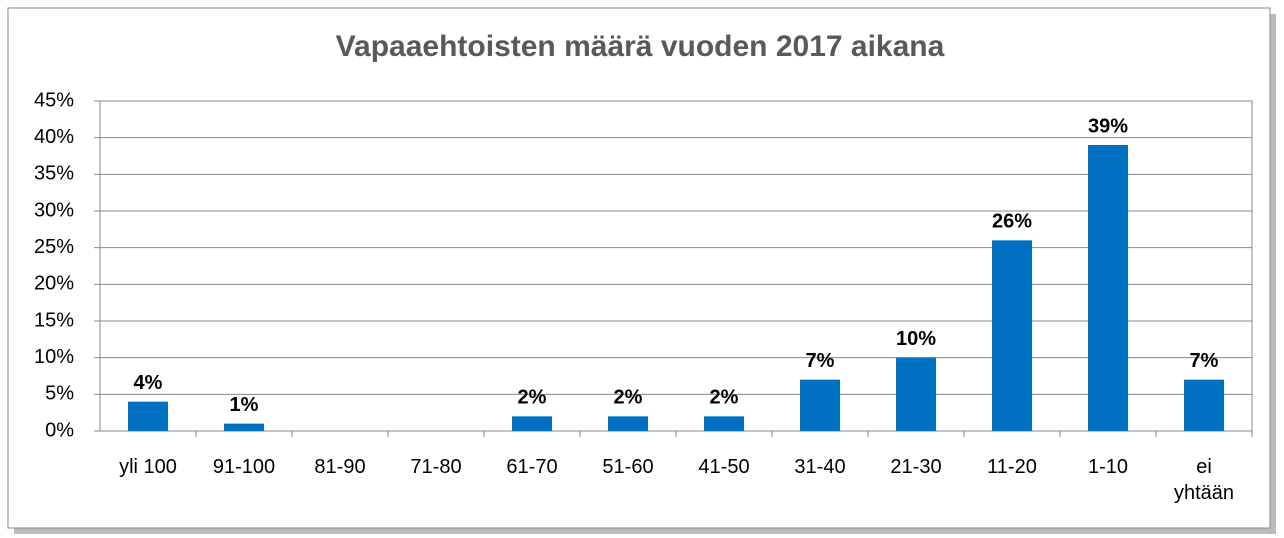 This screenshot has height=538, width=1284. Describe the element at coordinates (1108, 467) in the screenshot. I see `x-tick-label: 1-10` at that location.